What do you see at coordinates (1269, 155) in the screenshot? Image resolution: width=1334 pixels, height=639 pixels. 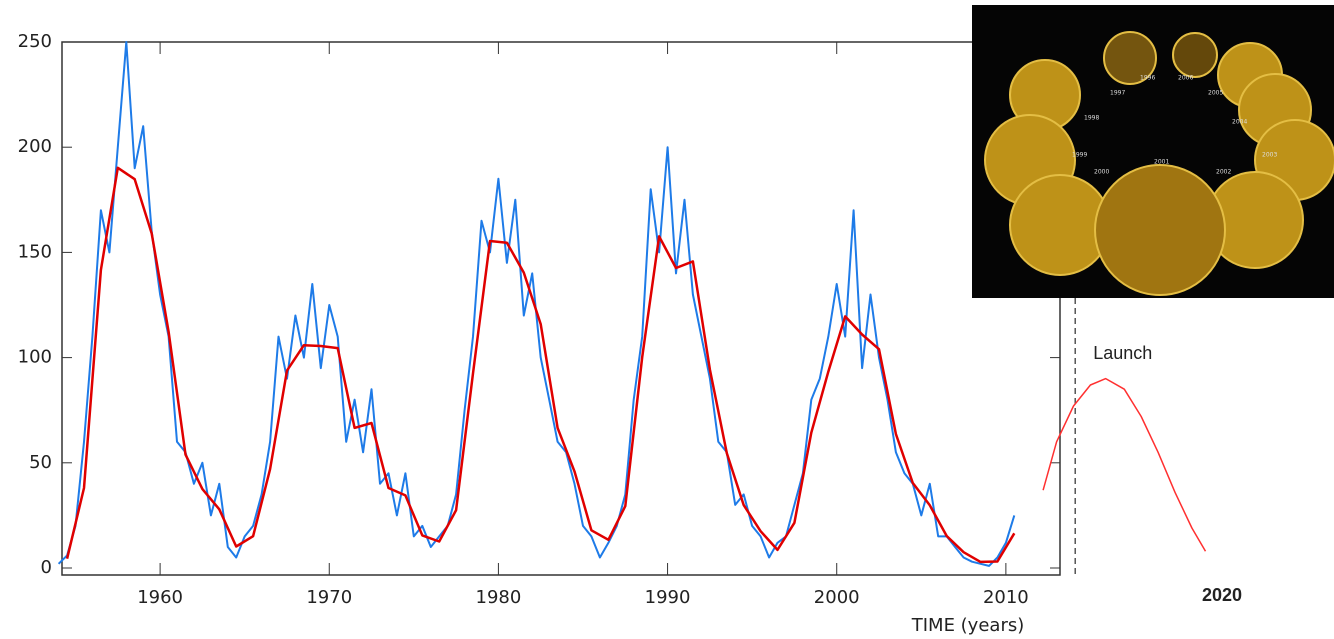 I see `inset-year: 2003` at bounding box center [1269, 155].